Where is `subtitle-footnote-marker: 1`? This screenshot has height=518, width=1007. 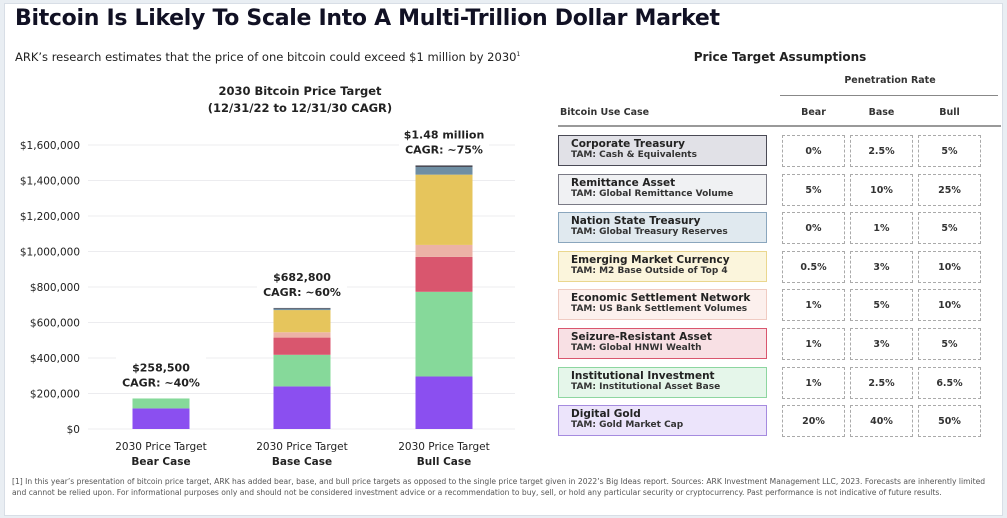
subtitle-footnote-marker: 1 is located at coordinates (518, 55).